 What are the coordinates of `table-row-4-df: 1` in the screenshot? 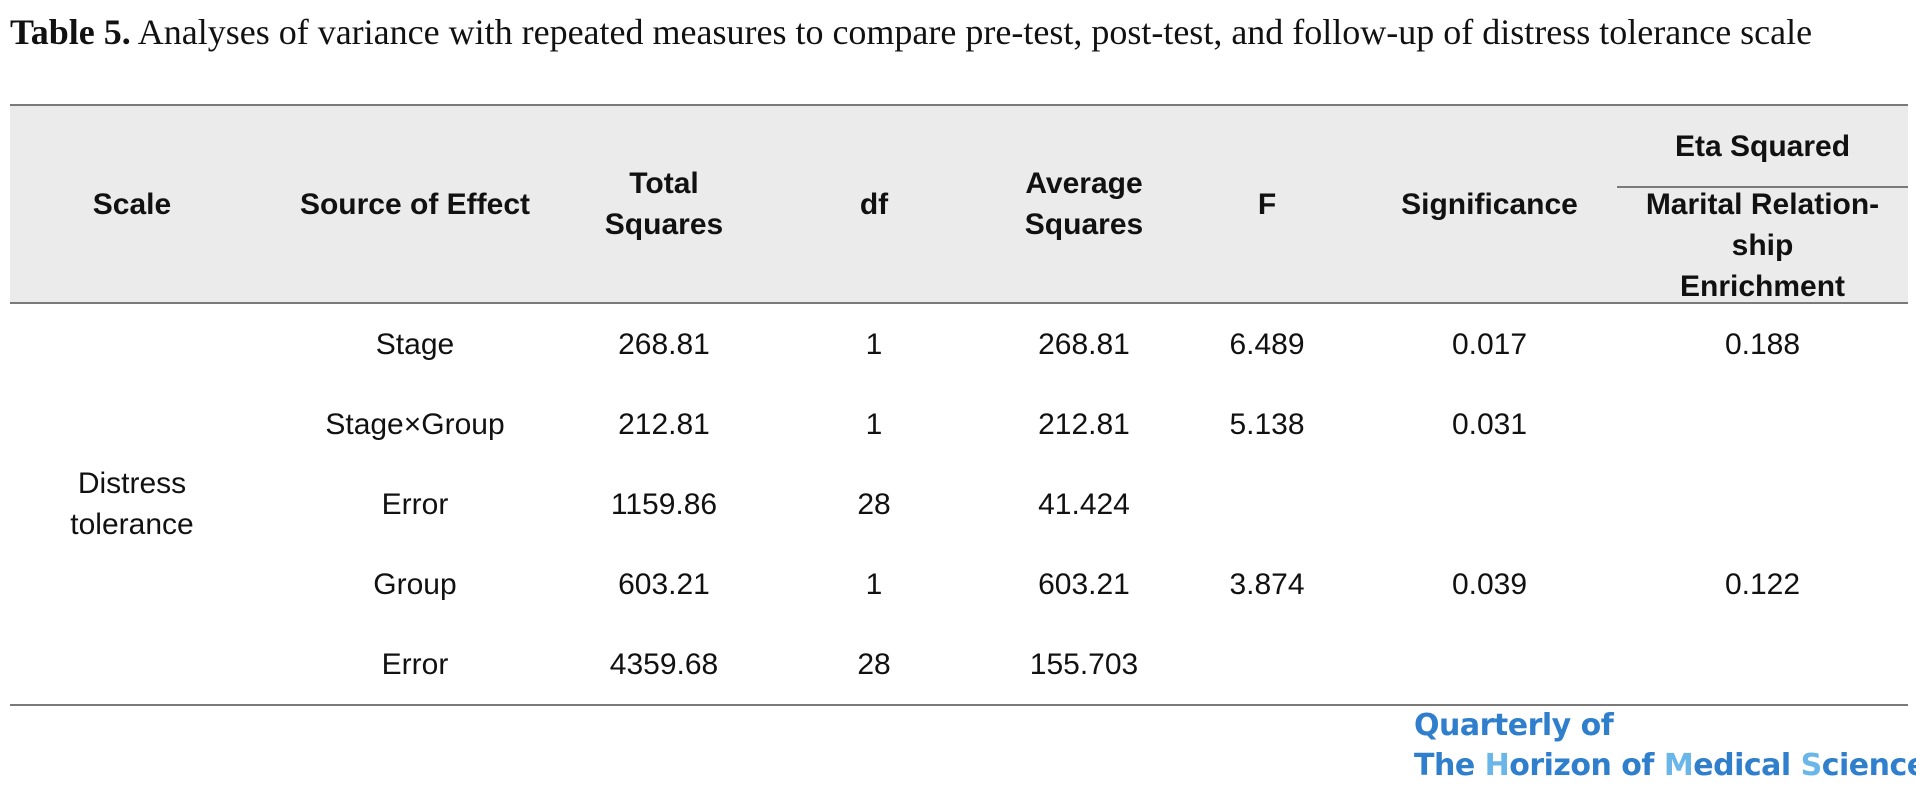 It's located at (874, 584).